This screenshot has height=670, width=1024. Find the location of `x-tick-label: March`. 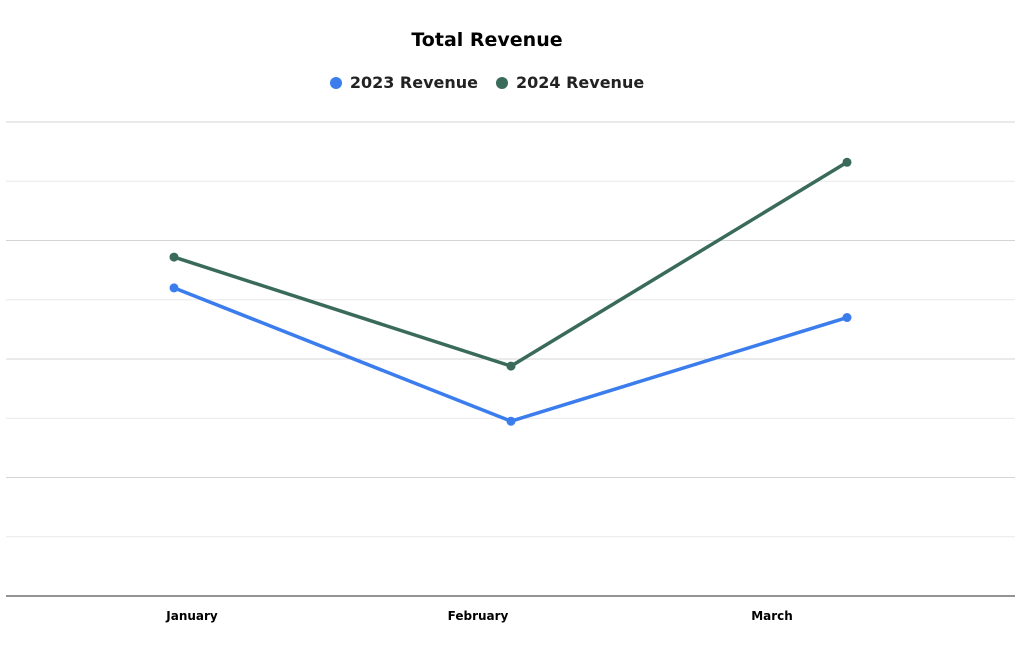

x-tick-label: March is located at coordinates (772, 616).